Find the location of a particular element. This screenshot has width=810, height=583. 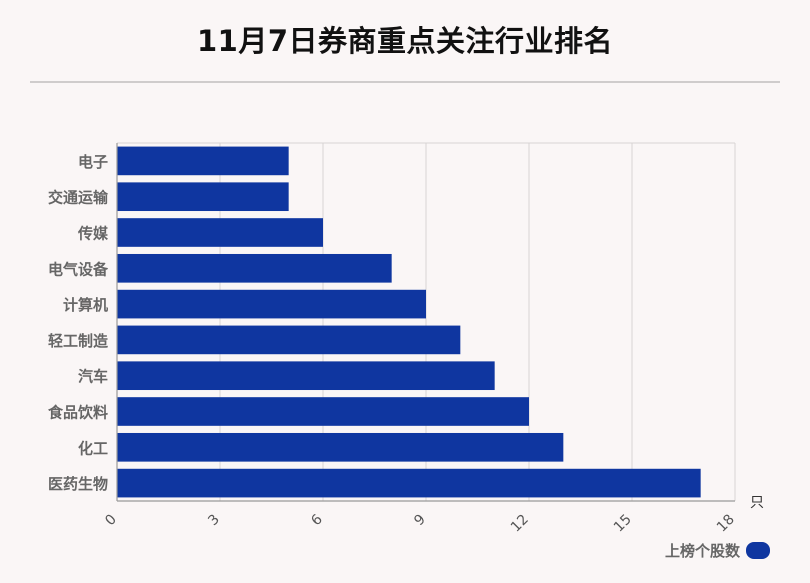

x-tick-label: 3 is located at coordinates (214, 521).